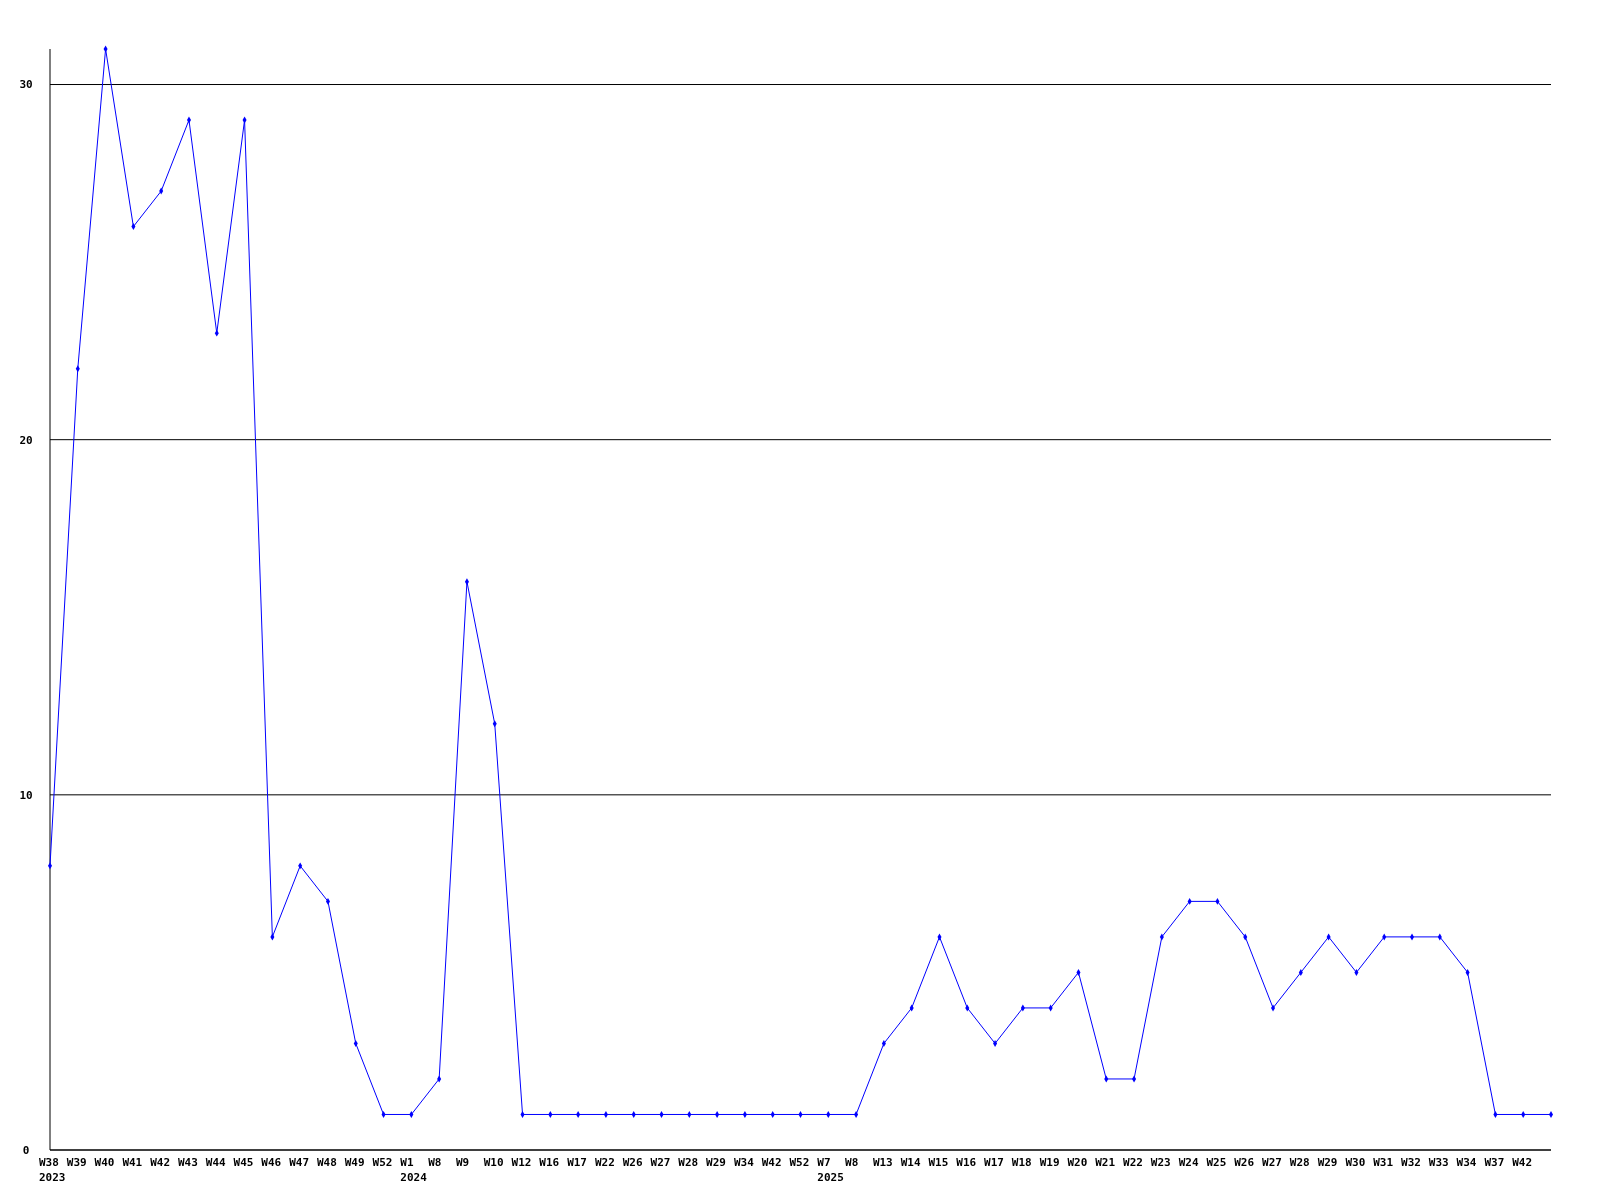 This screenshot has width=1600, height=1200. Describe the element at coordinates (132, 1162) in the screenshot. I see `x-tick-label: W41` at that location.